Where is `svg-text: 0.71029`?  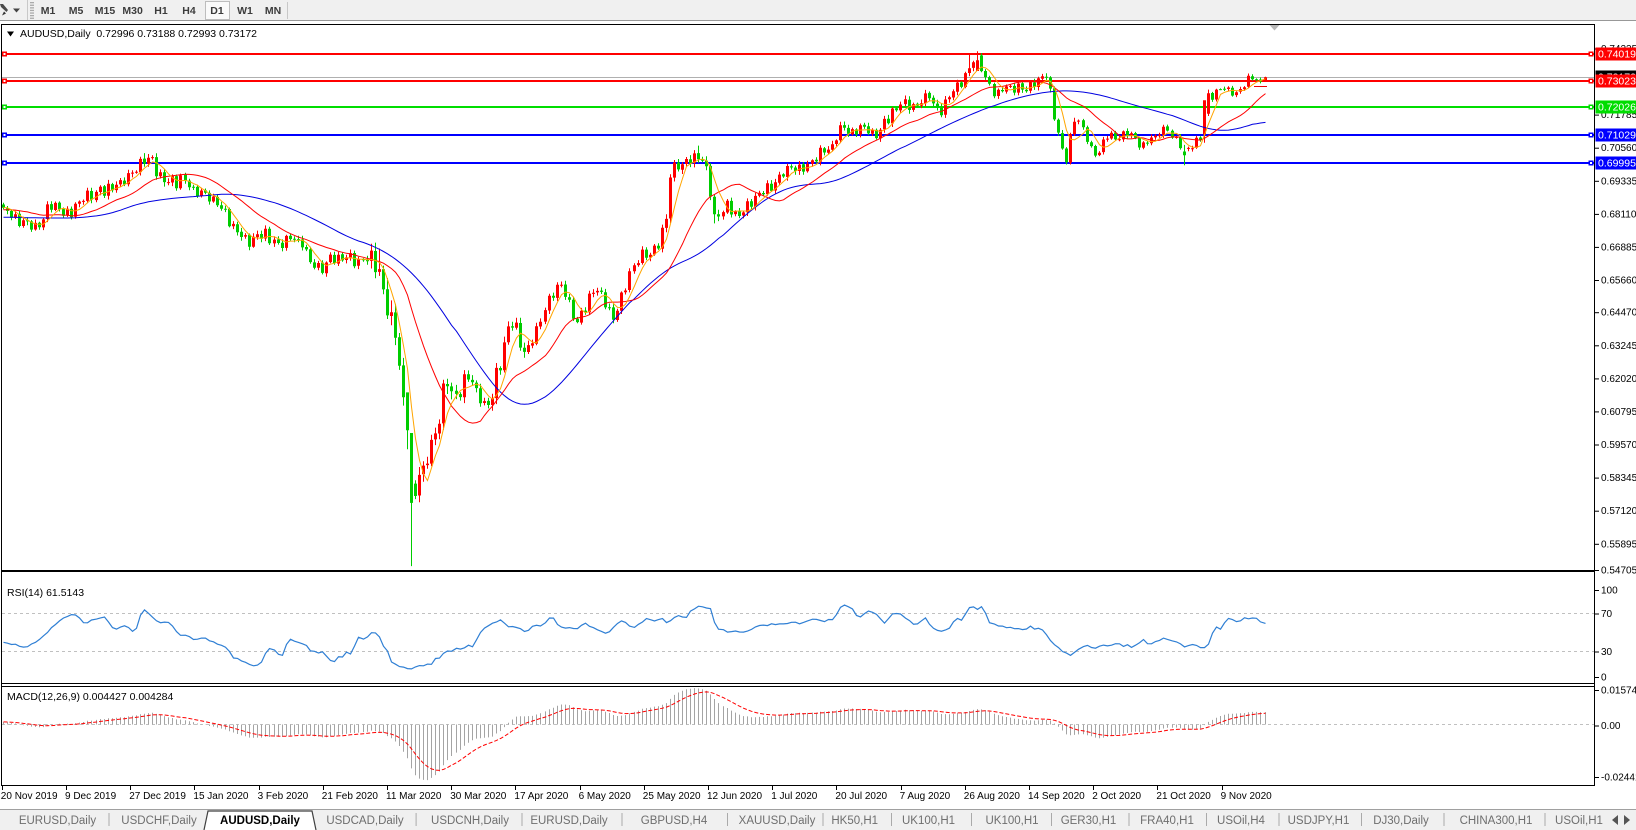
svg-text: 0.71029 is located at coordinates (1617, 136).